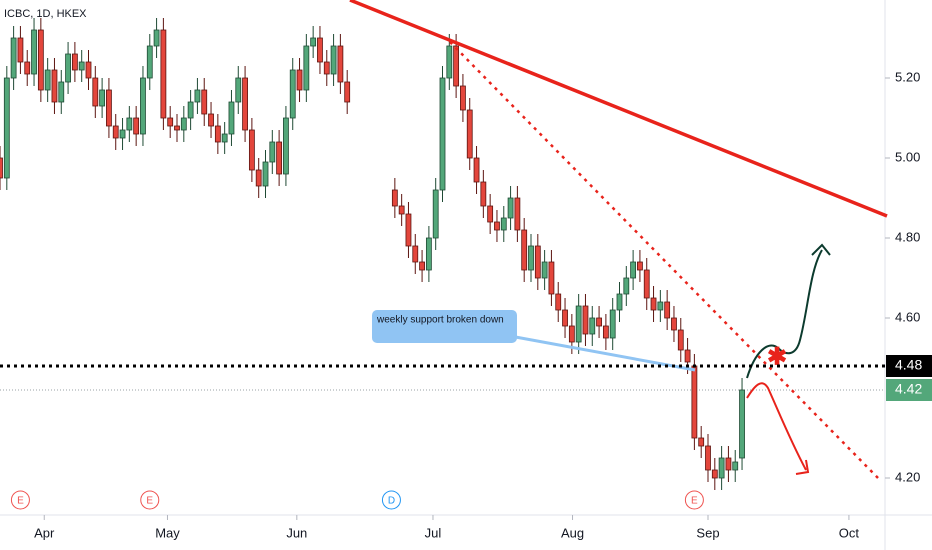  I want to click on up-arrow, so click(784, 314).